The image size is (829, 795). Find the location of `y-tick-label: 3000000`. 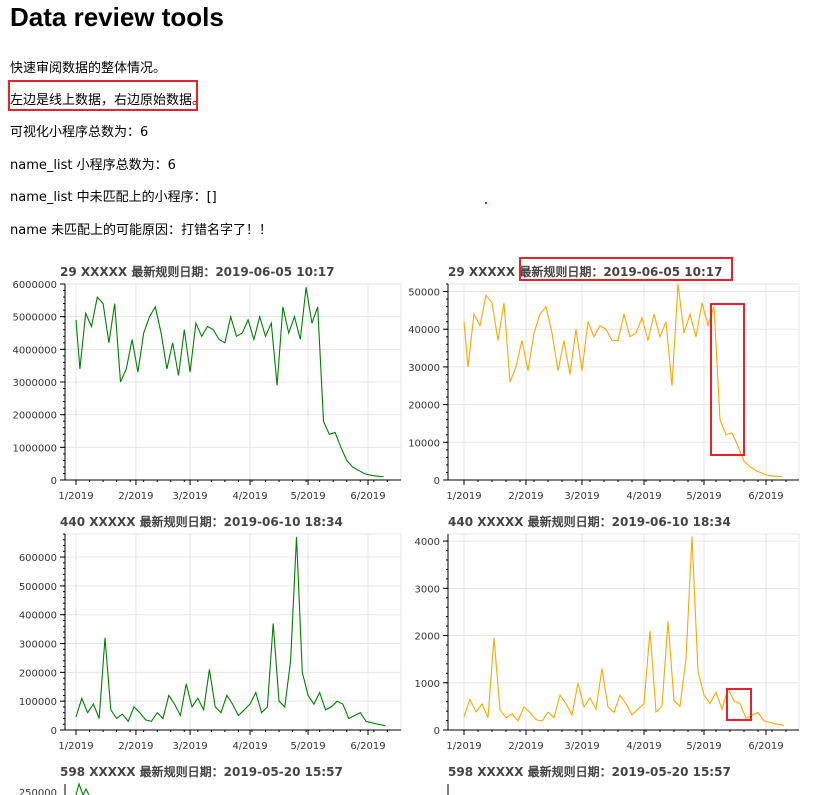

y-tick-label: 3000000 is located at coordinates (34, 383).